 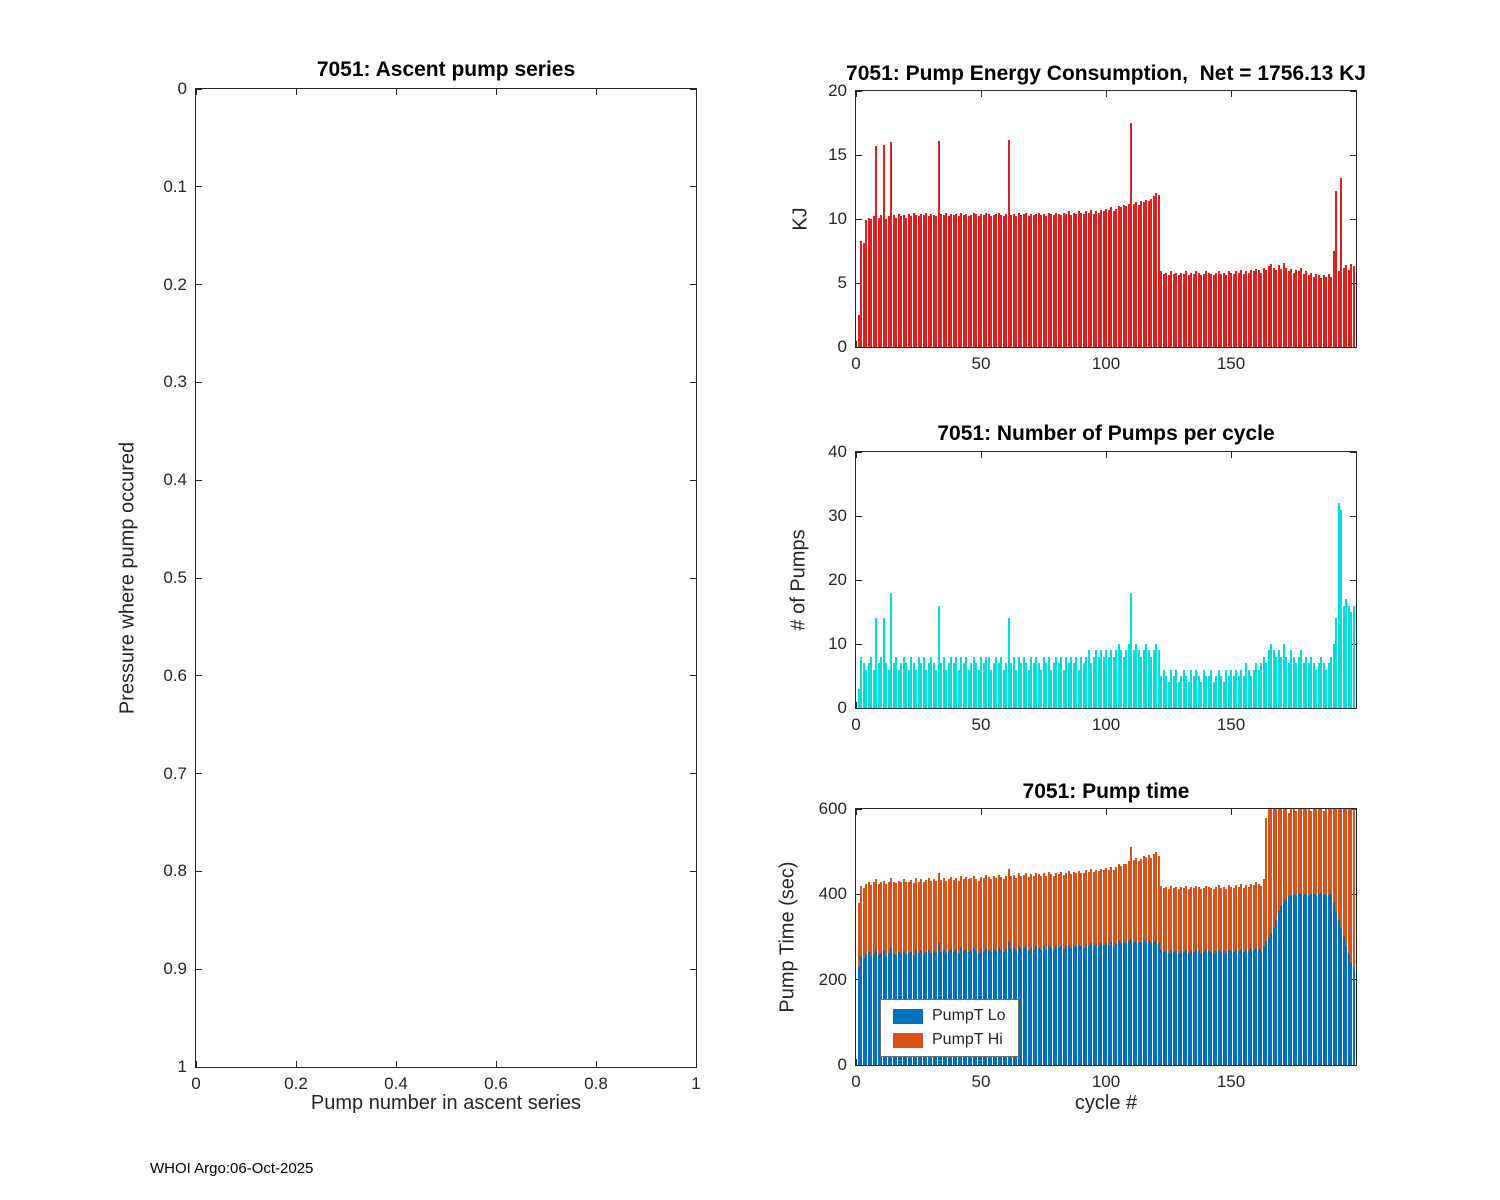 What do you see at coordinates (832, 894) in the screenshot?
I see `y-tick-label: 400` at bounding box center [832, 894].